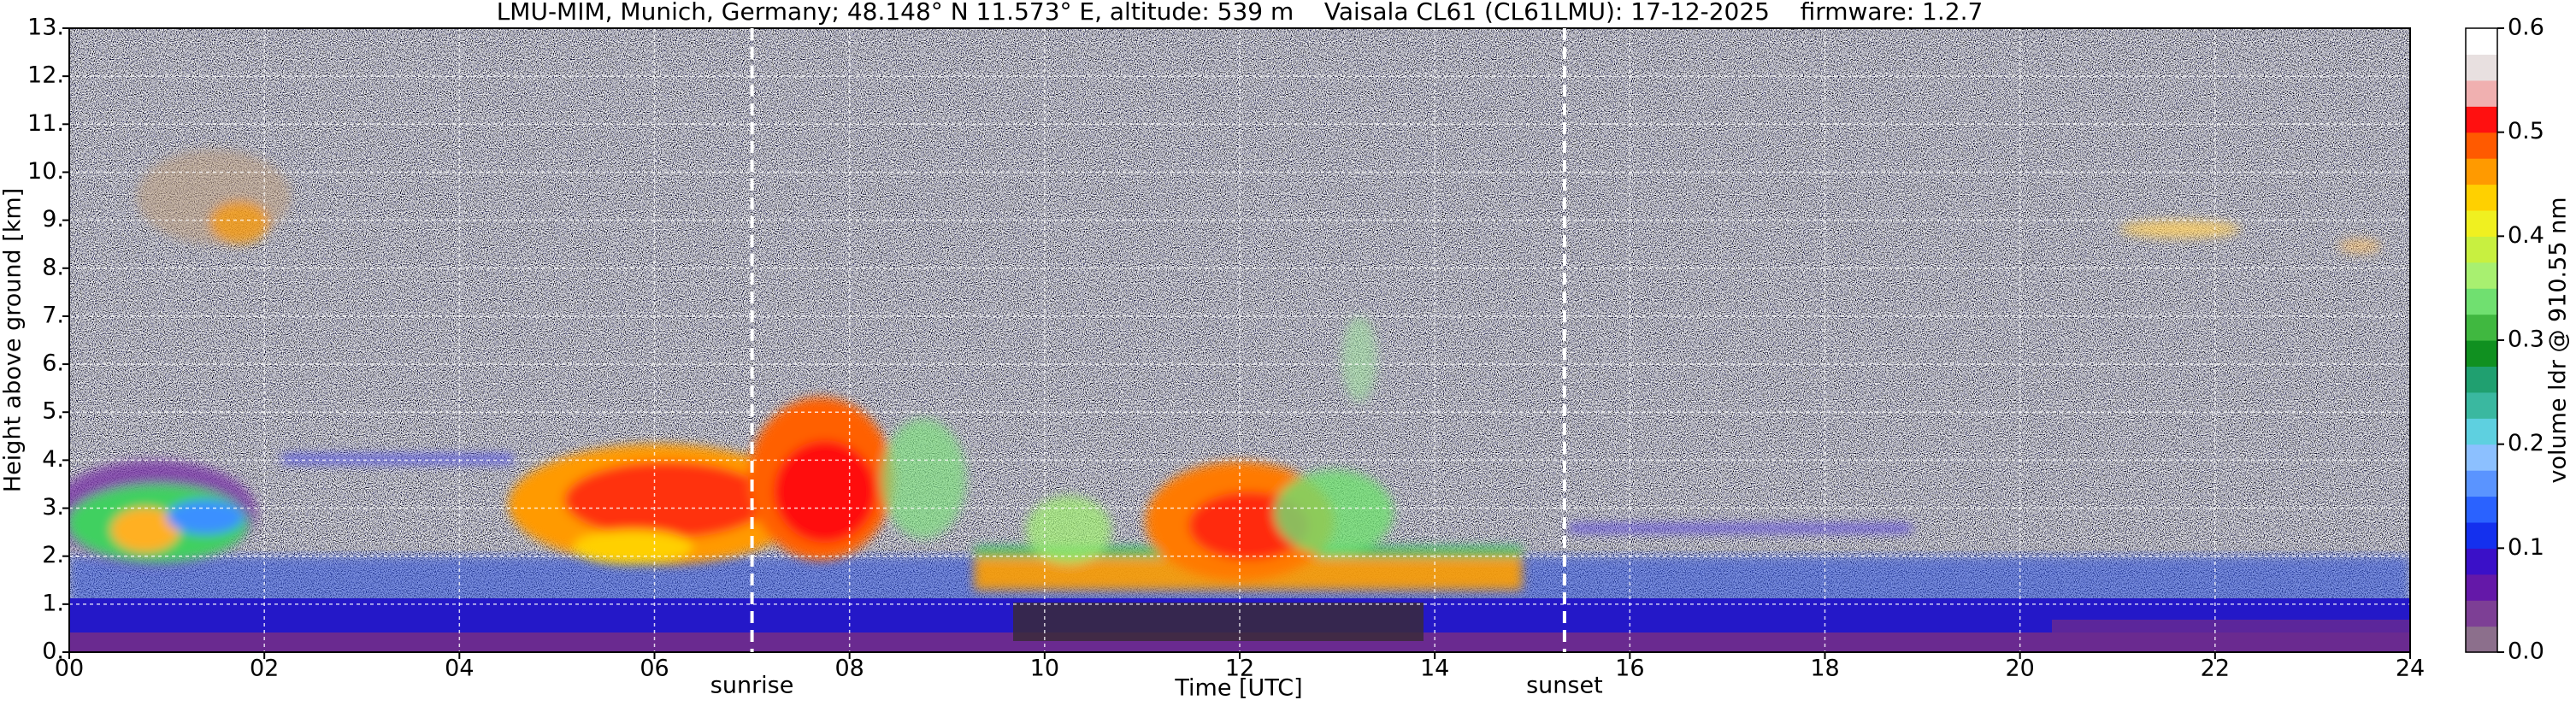  Describe the element at coordinates (45, 171) in the screenshot. I see `y-tick-label: 10.` at that location.